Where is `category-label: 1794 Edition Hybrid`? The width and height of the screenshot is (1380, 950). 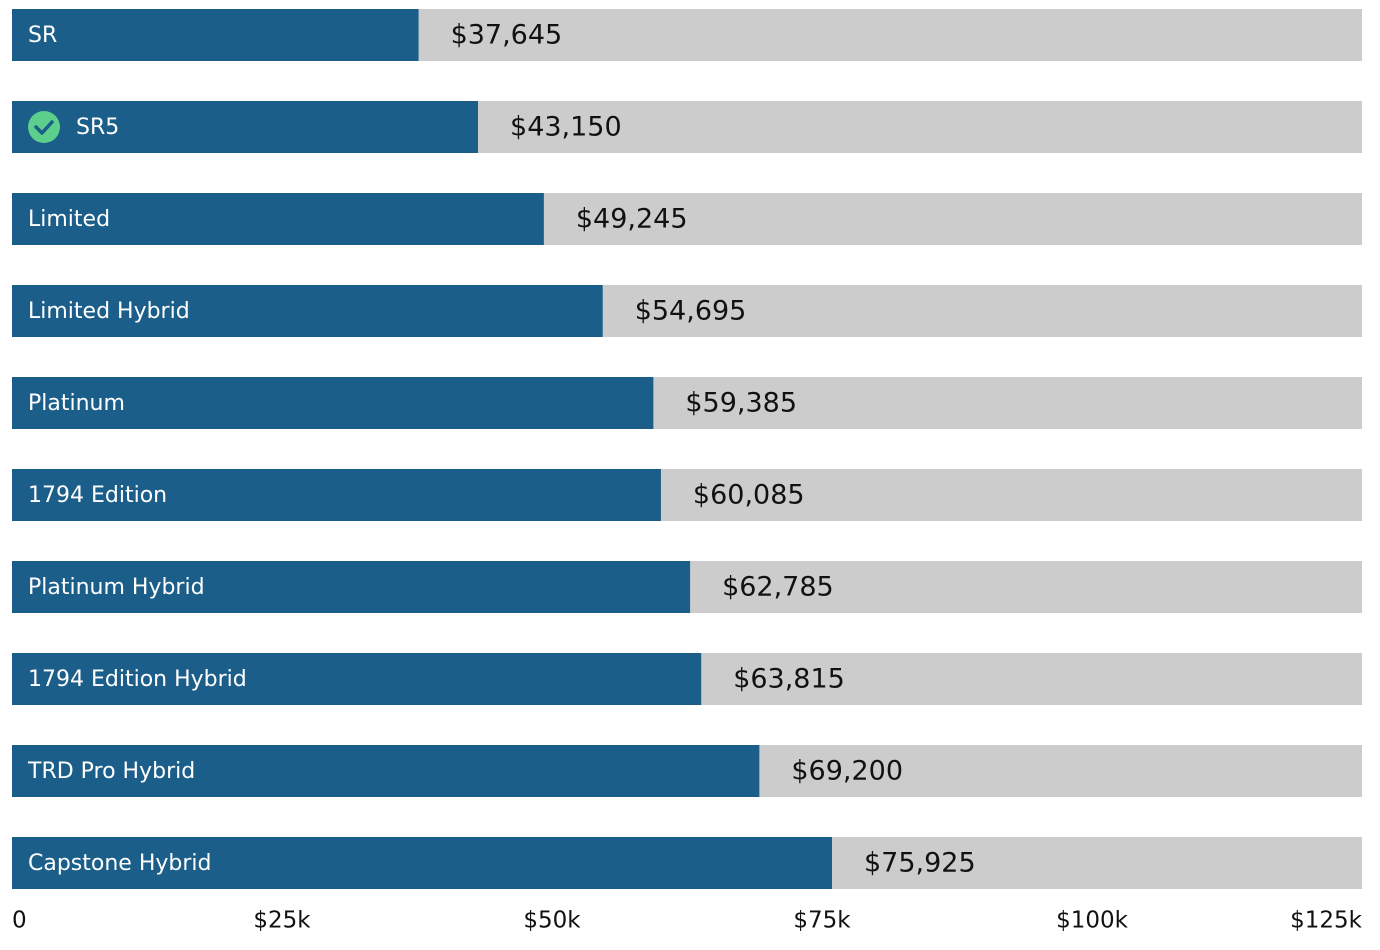 category-label: 1794 Edition Hybrid is located at coordinates (137, 679).